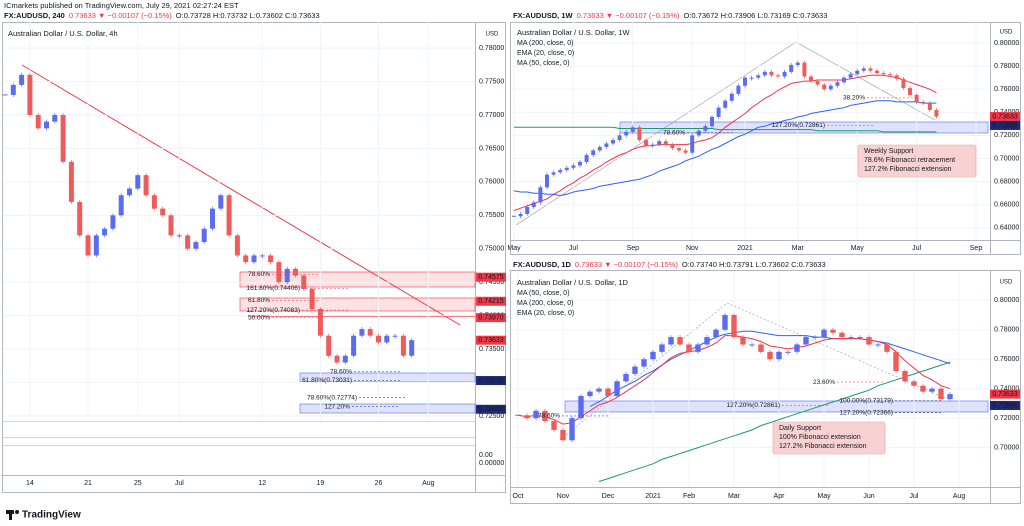  Describe the element at coordinates (626, 264) in the screenshot. I see `quote: 0.73633 ▼ −0.00107 (−0.15%)` at that location.